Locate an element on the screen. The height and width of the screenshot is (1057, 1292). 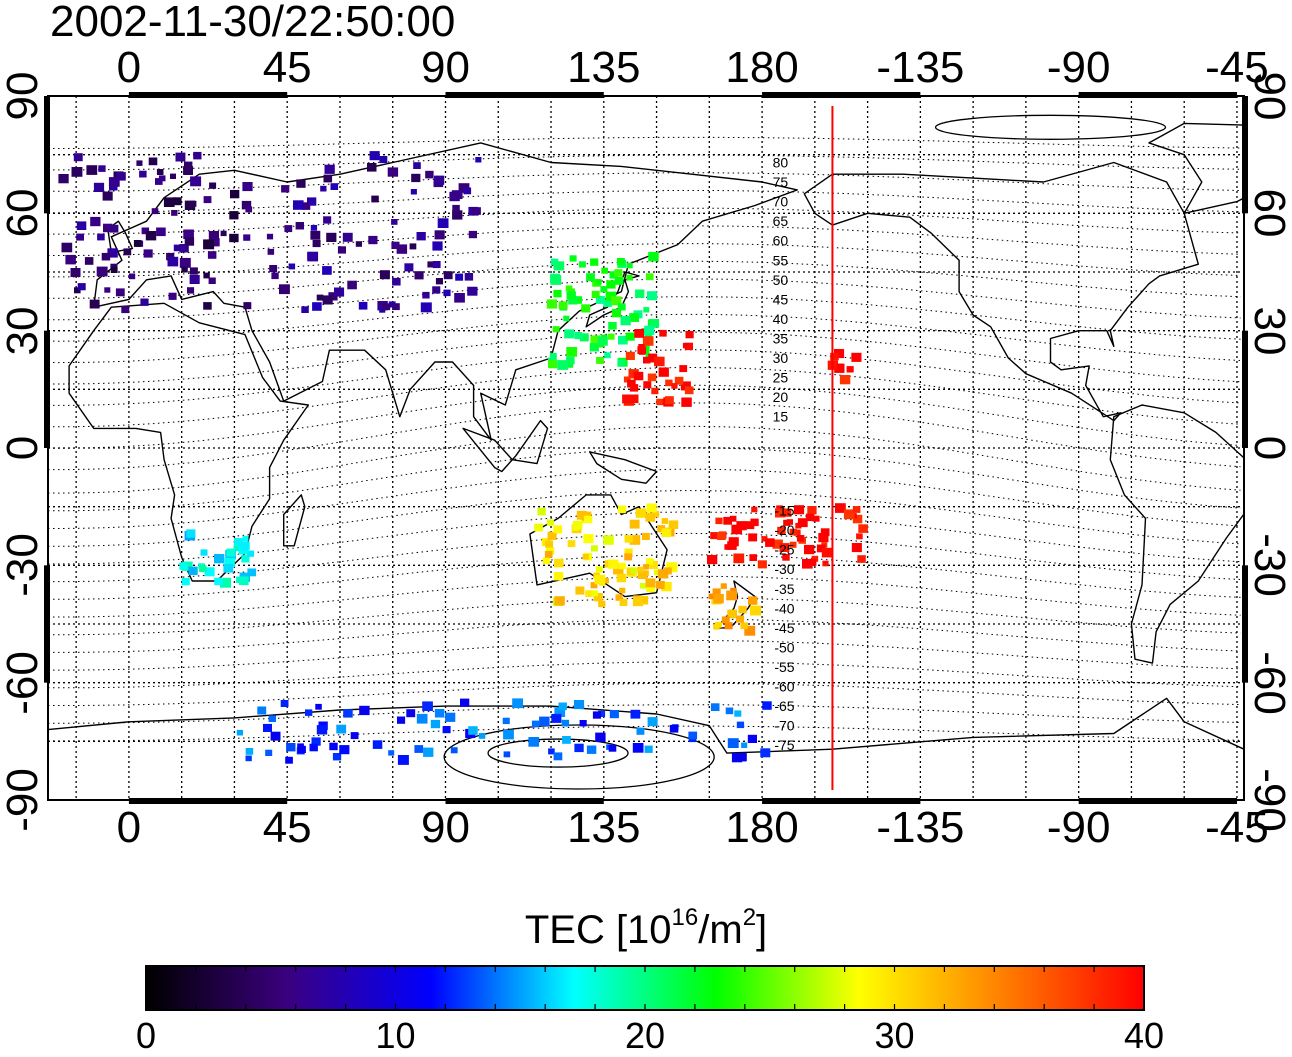
lon-tick-top: -135 is located at coordinates (920, 67).